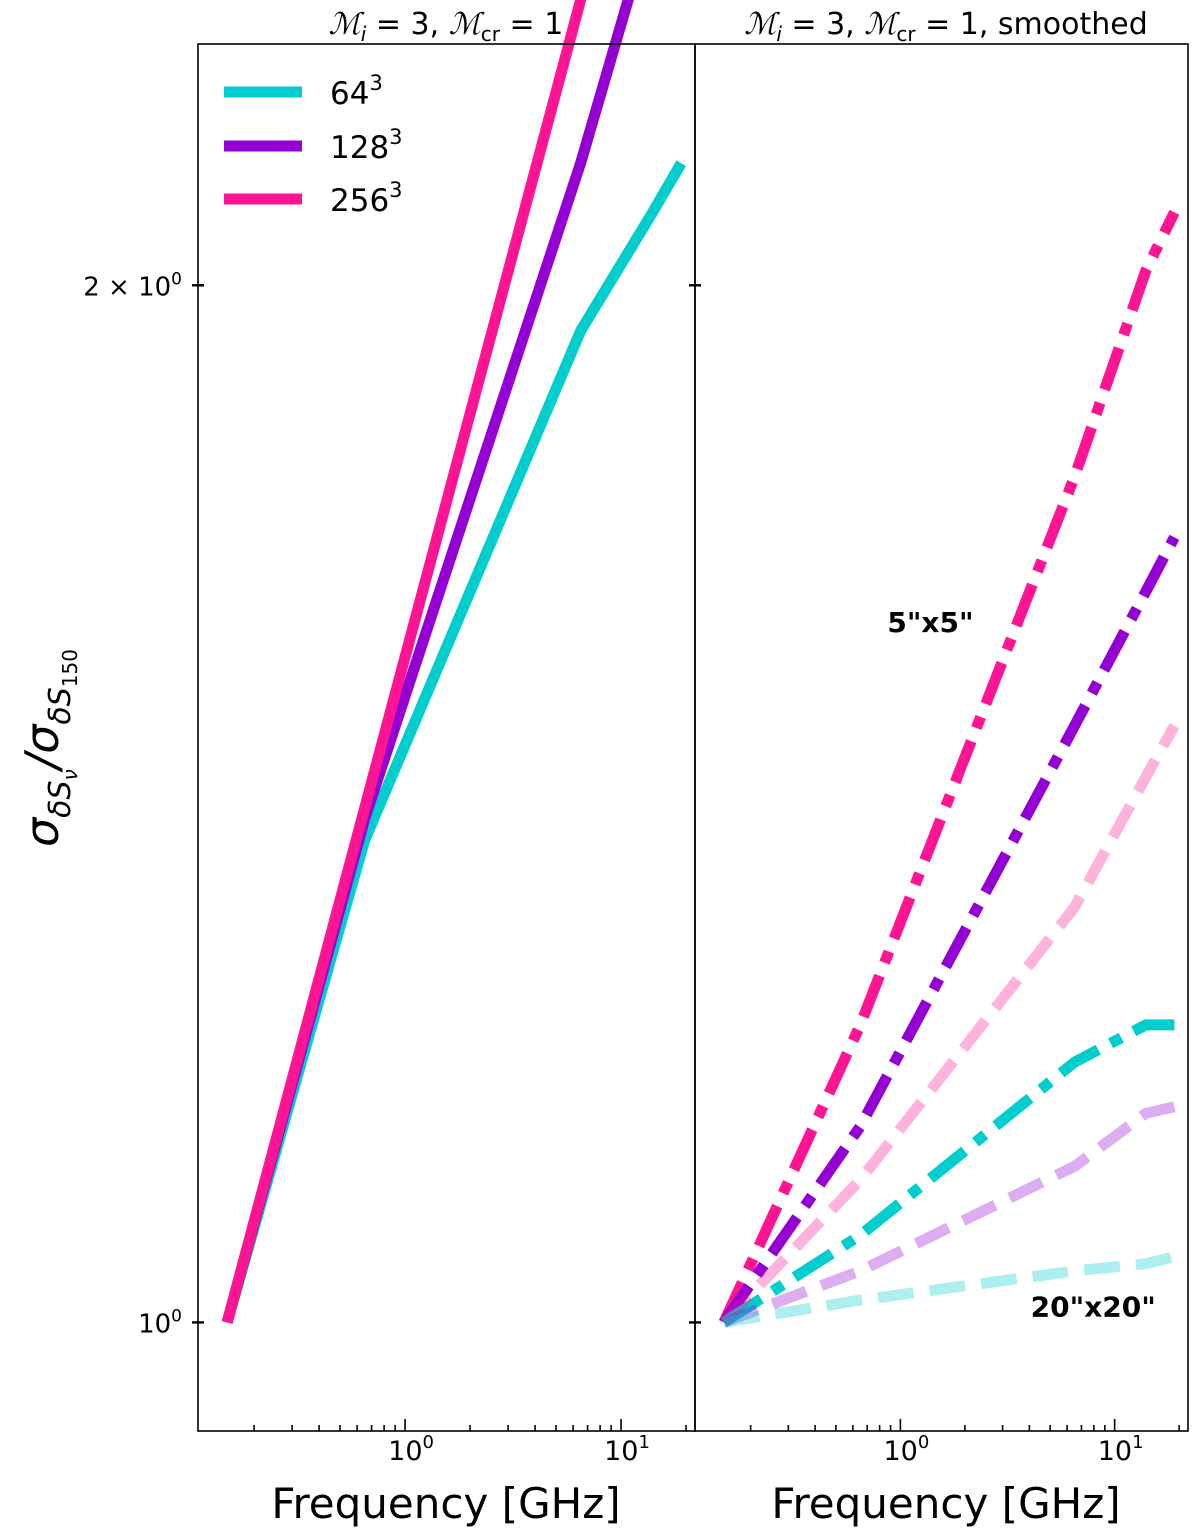 Image resolution: width=1200 pixels, height=1537 pixels. What do you see at coordinates (1093, 1306) in the screenshot?
I see `annotation-20x20: 20"x20"` at bounding box center [1093, 1306].